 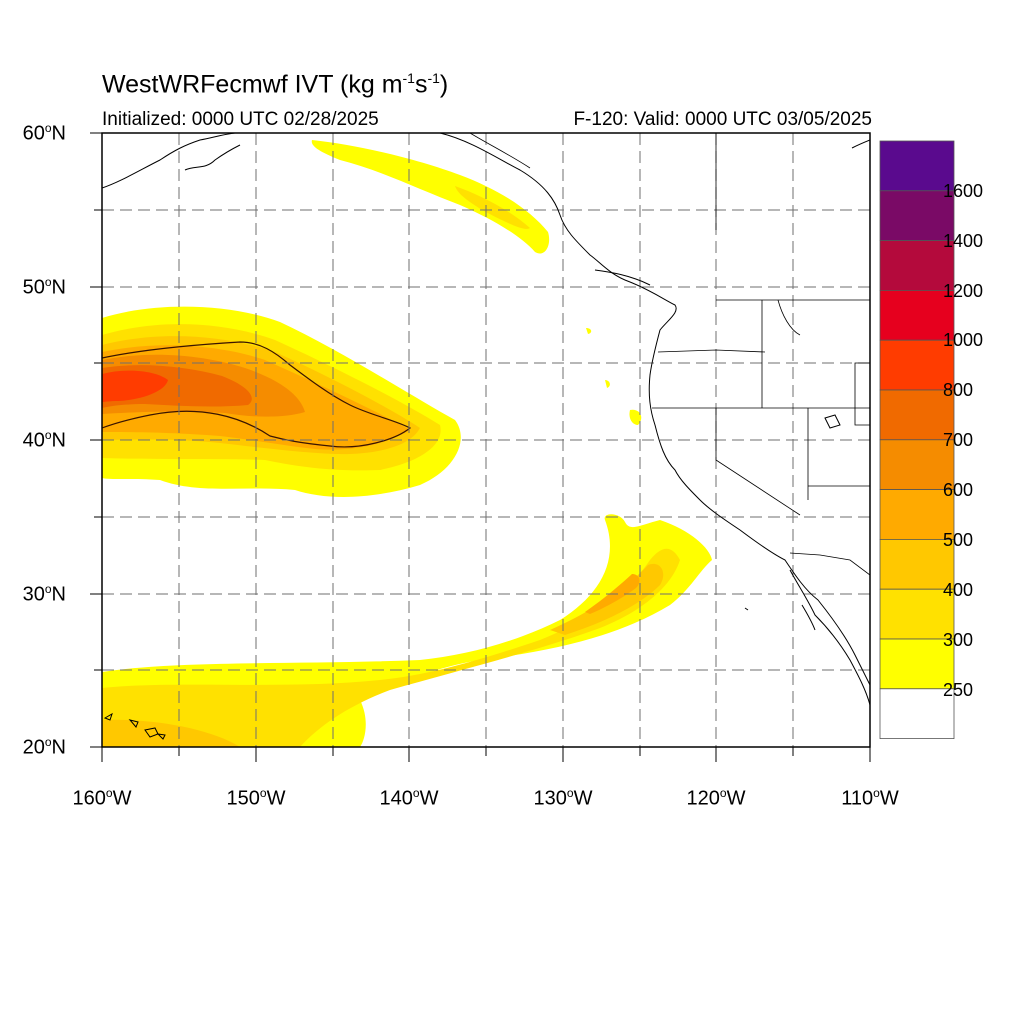 I want to click on colorbar-label: 400, so click(x=958, y=590).